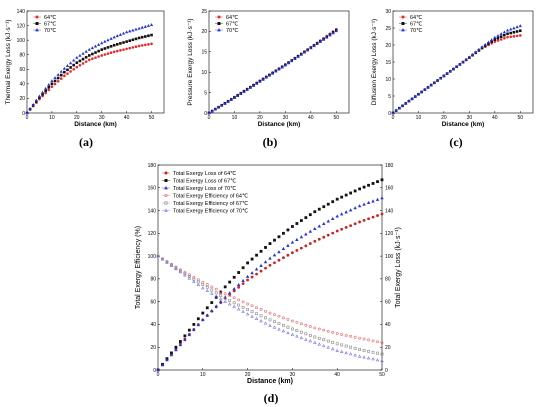  I want to click on x-tick-label: 10, so click(419, 118).